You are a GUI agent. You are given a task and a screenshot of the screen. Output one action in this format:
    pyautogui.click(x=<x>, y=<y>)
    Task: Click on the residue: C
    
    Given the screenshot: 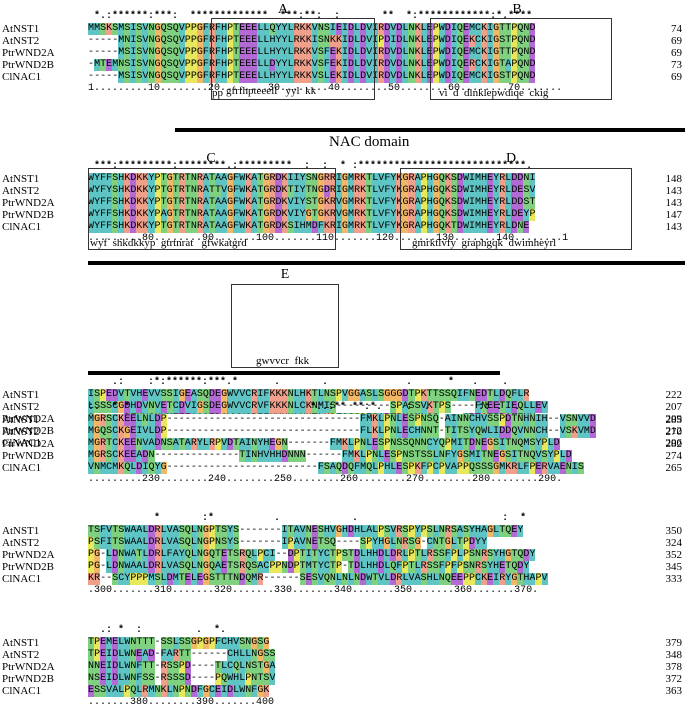 What is the action you would take?
    pyautogui.click(x=326, y=567)
    